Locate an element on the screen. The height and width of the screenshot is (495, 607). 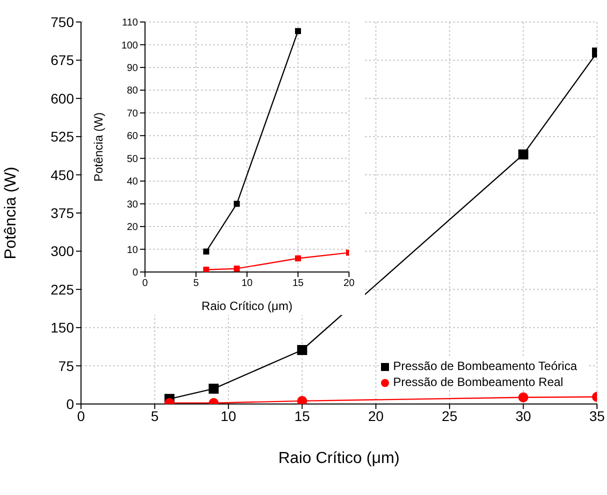
y-tick-label: 150 is located at coordinates (62, 328).